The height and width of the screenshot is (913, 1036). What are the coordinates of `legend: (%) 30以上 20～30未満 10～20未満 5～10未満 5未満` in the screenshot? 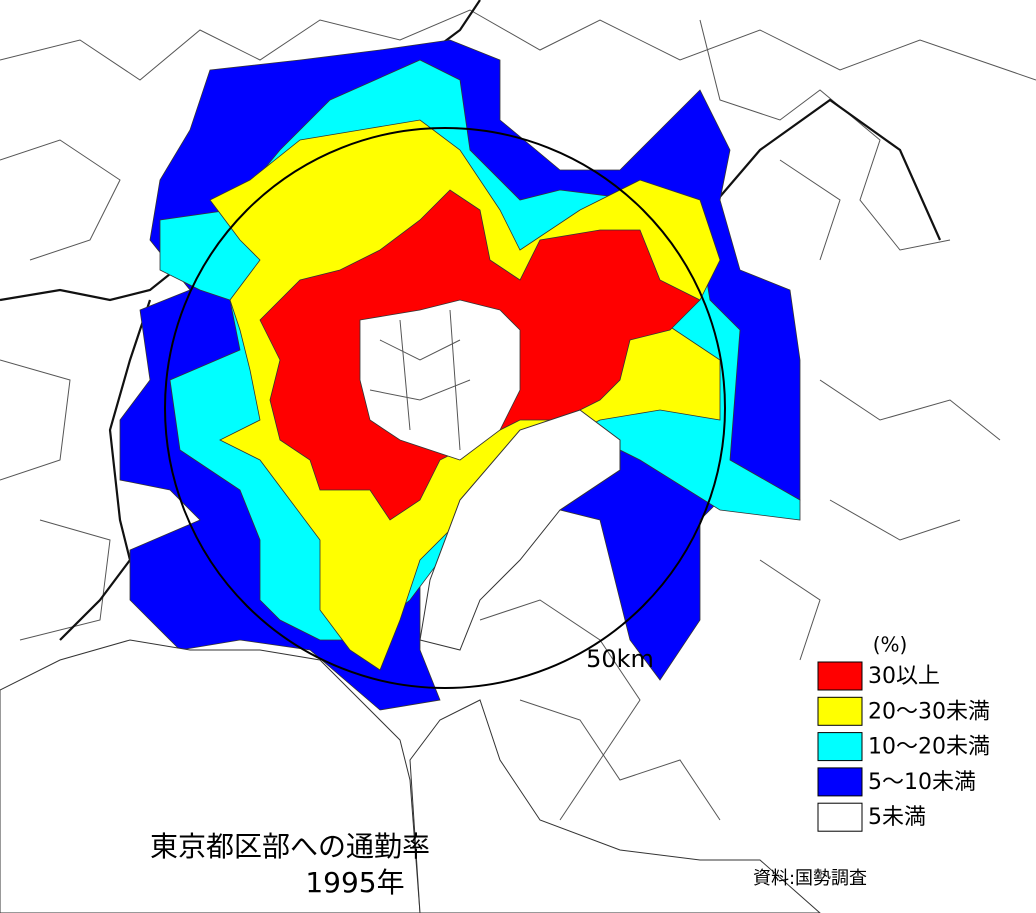 It's located at (919, 734).